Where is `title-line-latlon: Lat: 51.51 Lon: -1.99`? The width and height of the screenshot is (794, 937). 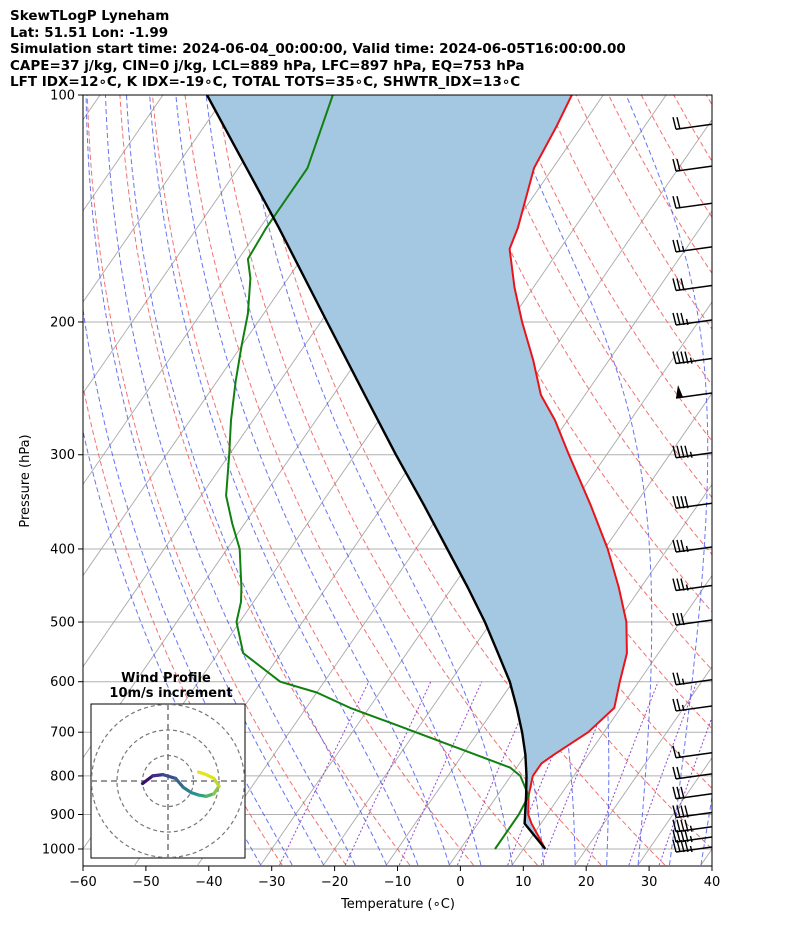
title-line-latlon: Lat: 51.51 Lon: -1.99 is located at coordinates (89, 32).